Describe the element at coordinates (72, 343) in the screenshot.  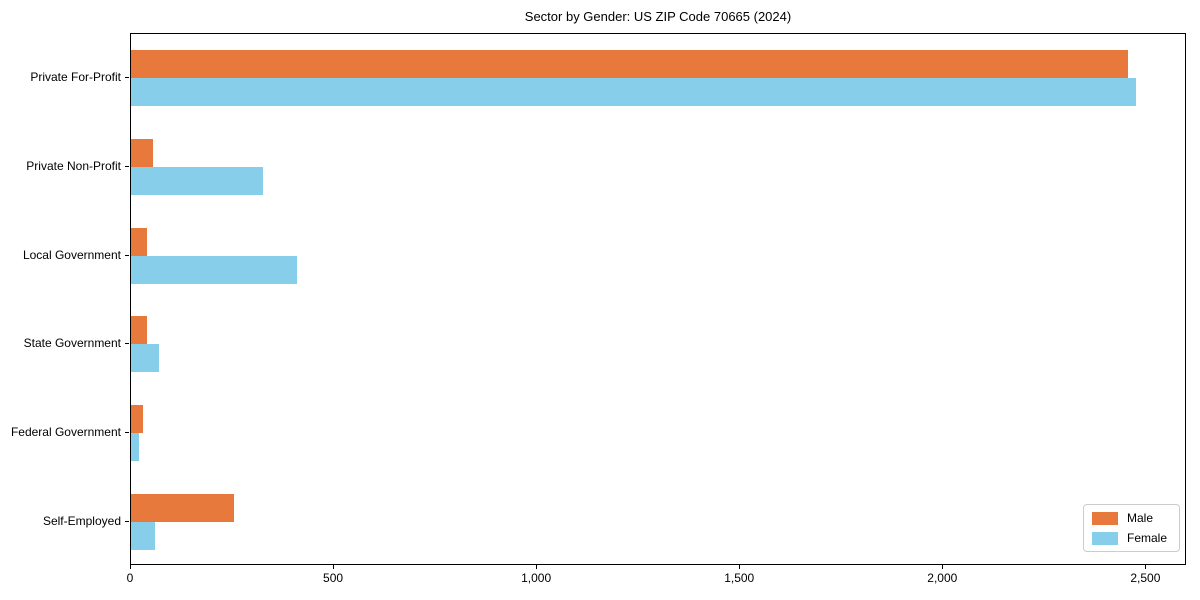
I see `category-label-state-government: State Government` at that location.